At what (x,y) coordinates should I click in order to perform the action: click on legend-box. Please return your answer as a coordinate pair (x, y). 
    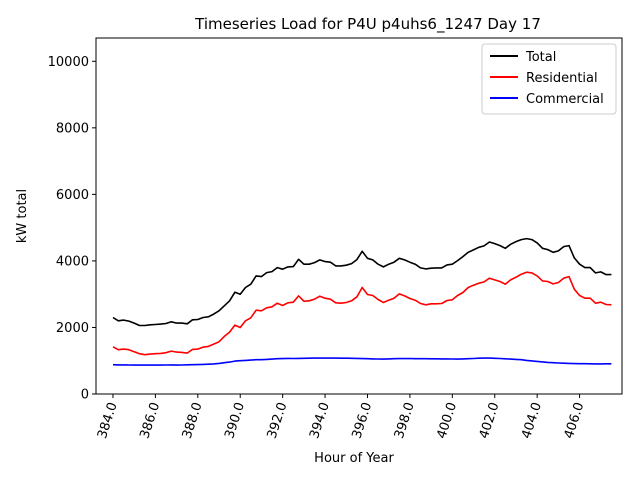
    Looking at the image, I should click on (549, 79).